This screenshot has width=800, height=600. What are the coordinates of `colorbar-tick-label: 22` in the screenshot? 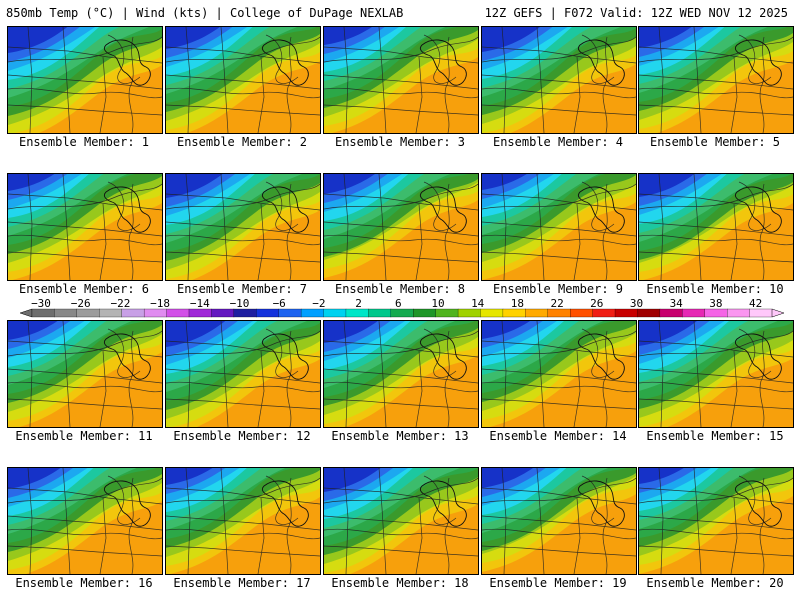 It's located at (556, 303).